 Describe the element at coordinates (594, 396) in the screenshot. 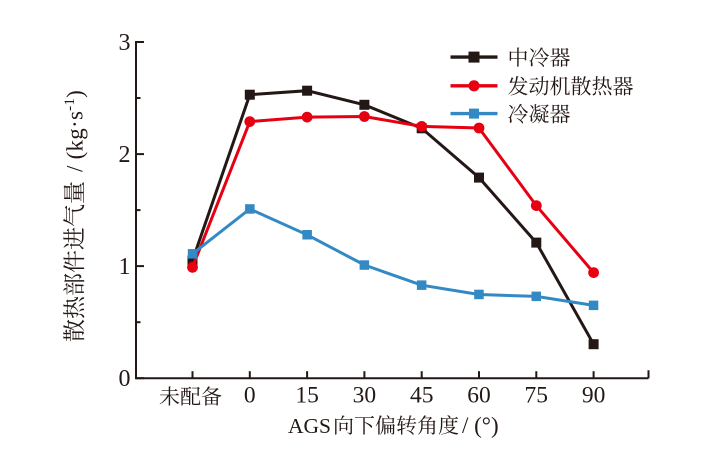

I see `svg-text: 90` at that location.